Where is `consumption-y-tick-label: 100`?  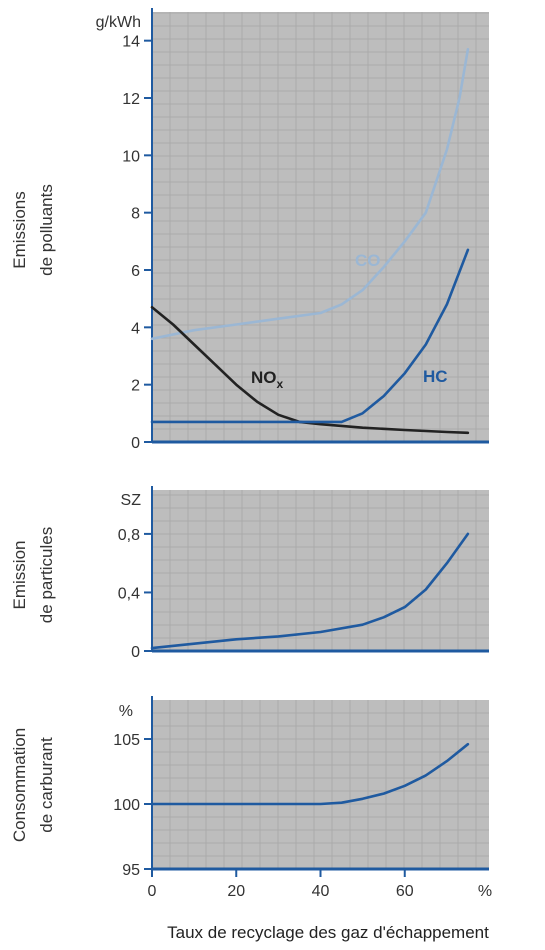
consumption-y-tick-label: 100 is located at coordinates (126, 805).